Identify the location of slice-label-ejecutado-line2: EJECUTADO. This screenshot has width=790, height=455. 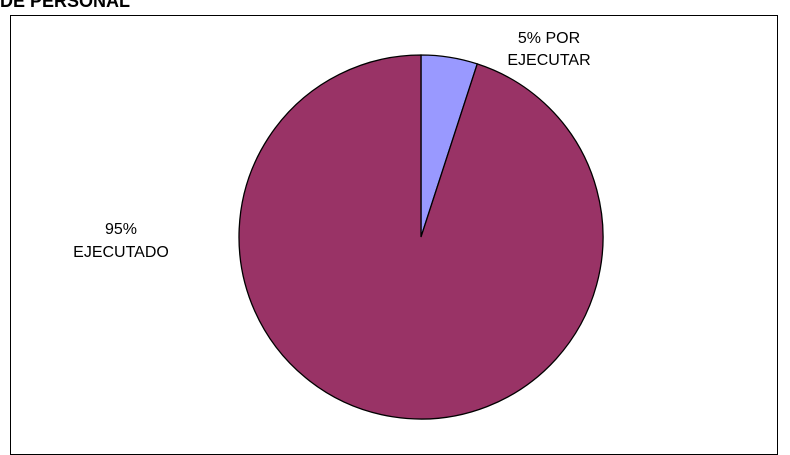
(121, 252).